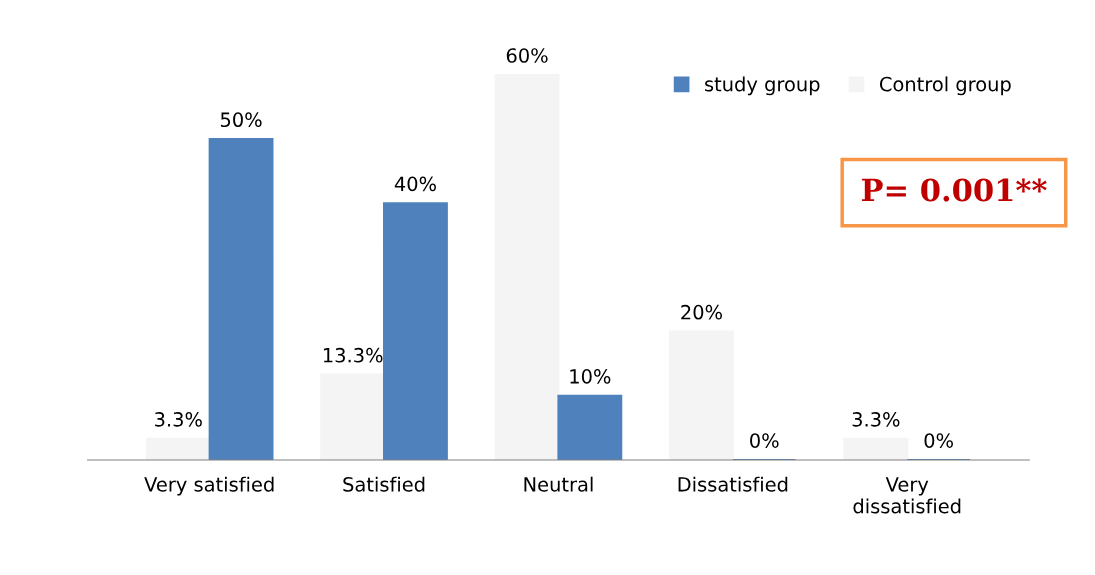 The width and height of the screenshot is (1095, 575). I want to click on data-label: 40%, so click(415, 184).